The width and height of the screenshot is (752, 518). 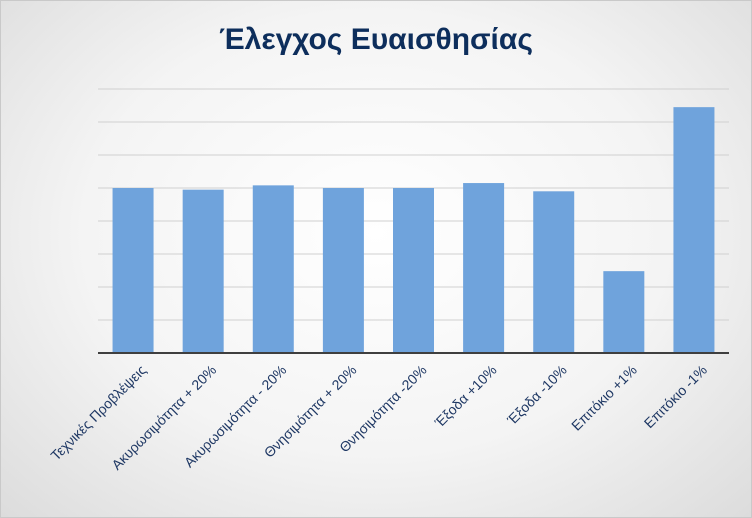 What do you see at coordinates (604, 398) in the screenshot?
I see `x-tick-label: Επιτόκιο +1%` at bounding box center [604, 398].